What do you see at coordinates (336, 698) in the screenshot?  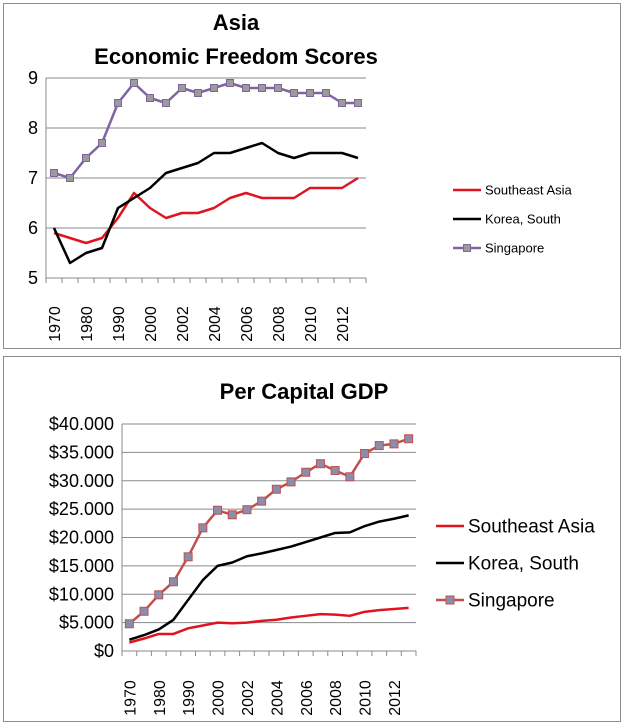 I see `gdp-x-tick-label: 2008` at bounding box center [336, 698].